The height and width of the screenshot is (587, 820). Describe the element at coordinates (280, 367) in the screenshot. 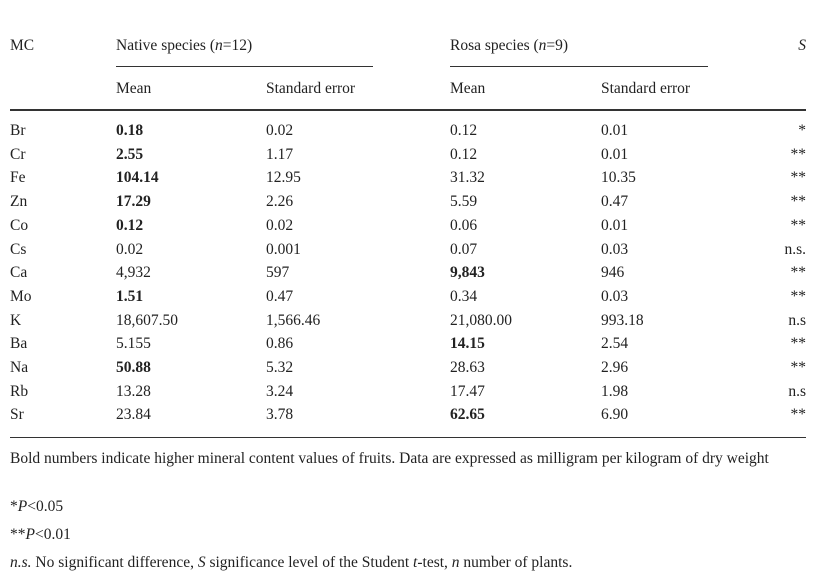

I see `cell-native-stderr: 5.32` at that location.